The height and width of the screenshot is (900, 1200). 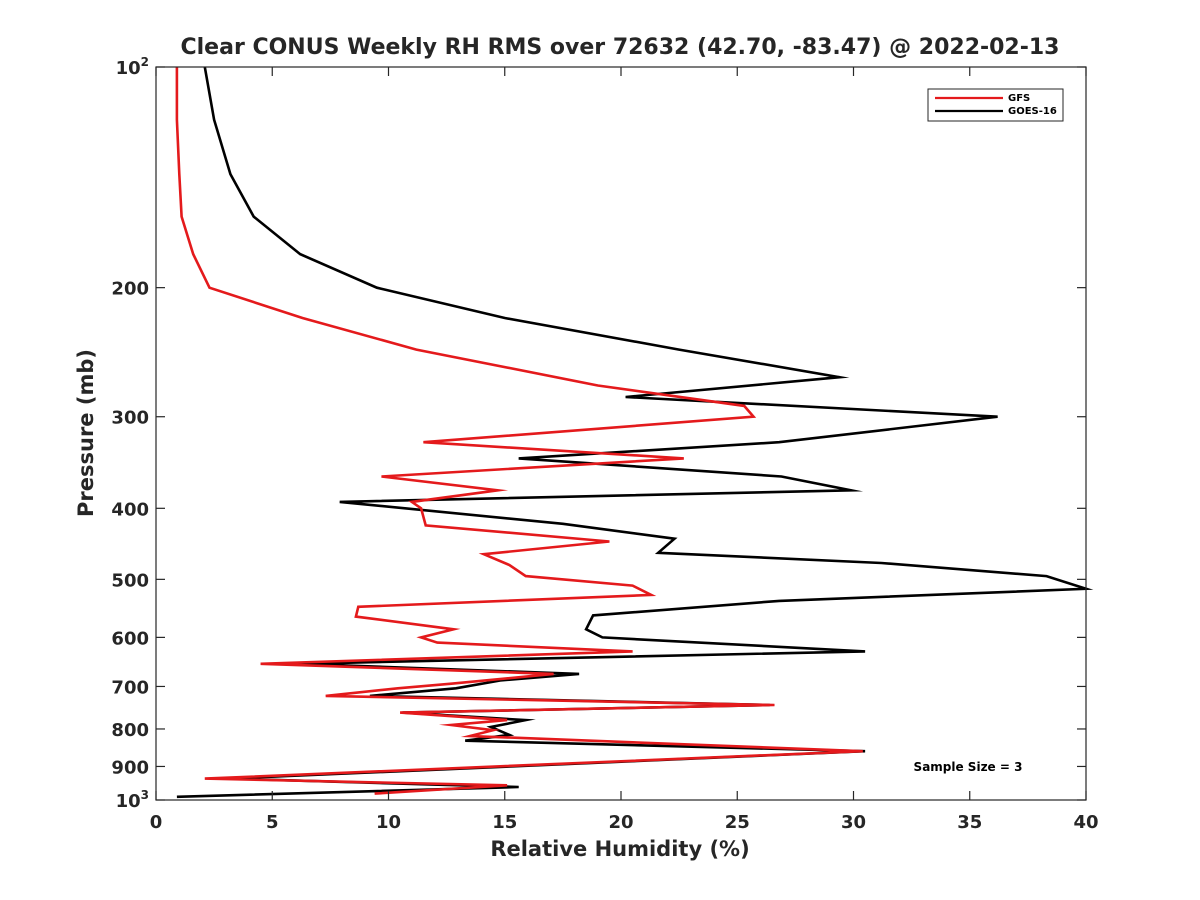 What do you see at coordinates (737, 822) in the screenshot?
I see `x-tick-label: 25` at bounding box center [737, 822].